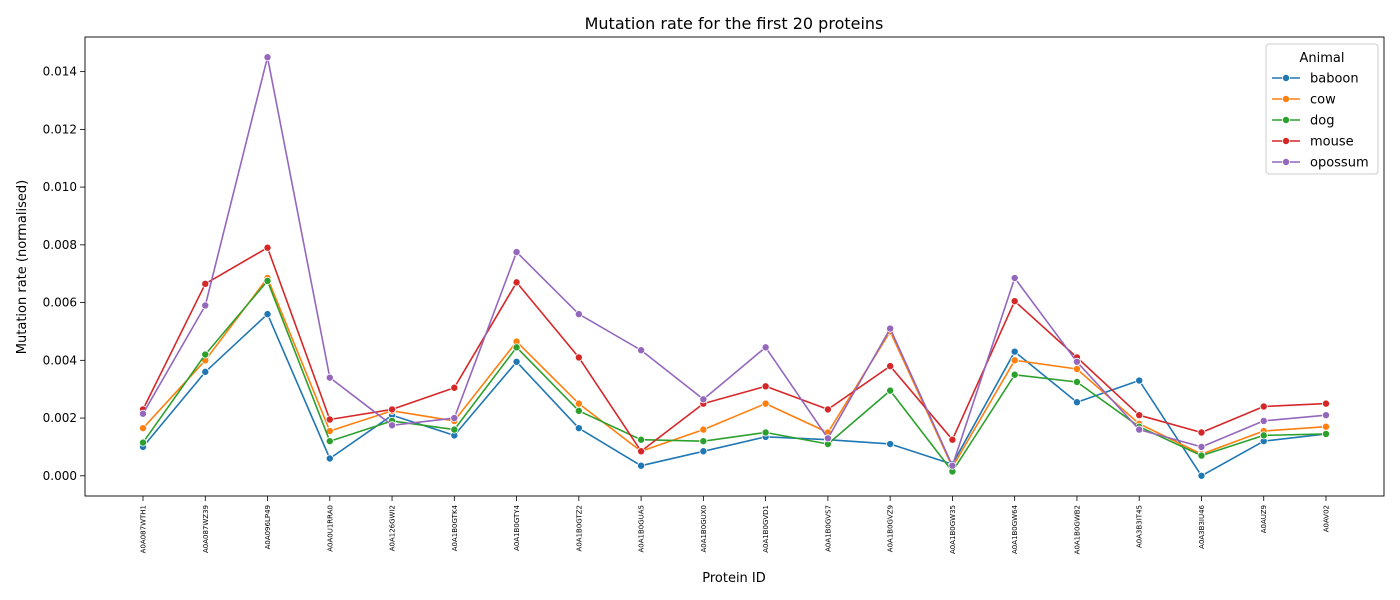 The height and width of the screenshot is (600, 1400). Describe the element at coordinates (1202, 526) in the screenshot. I see `x-tick-label: A0A3B3IU46` at that location.